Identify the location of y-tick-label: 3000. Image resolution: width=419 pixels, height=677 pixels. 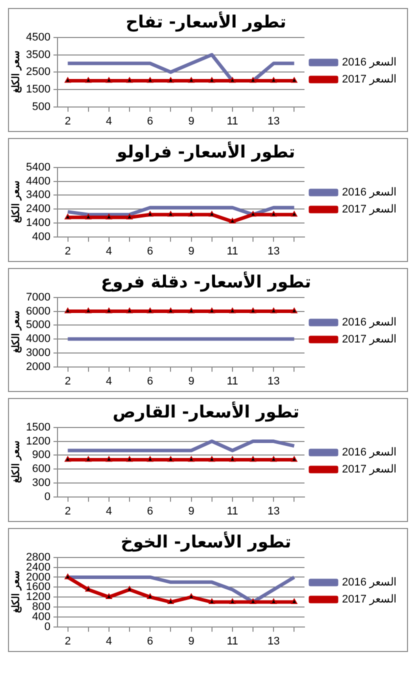
(38, 352).